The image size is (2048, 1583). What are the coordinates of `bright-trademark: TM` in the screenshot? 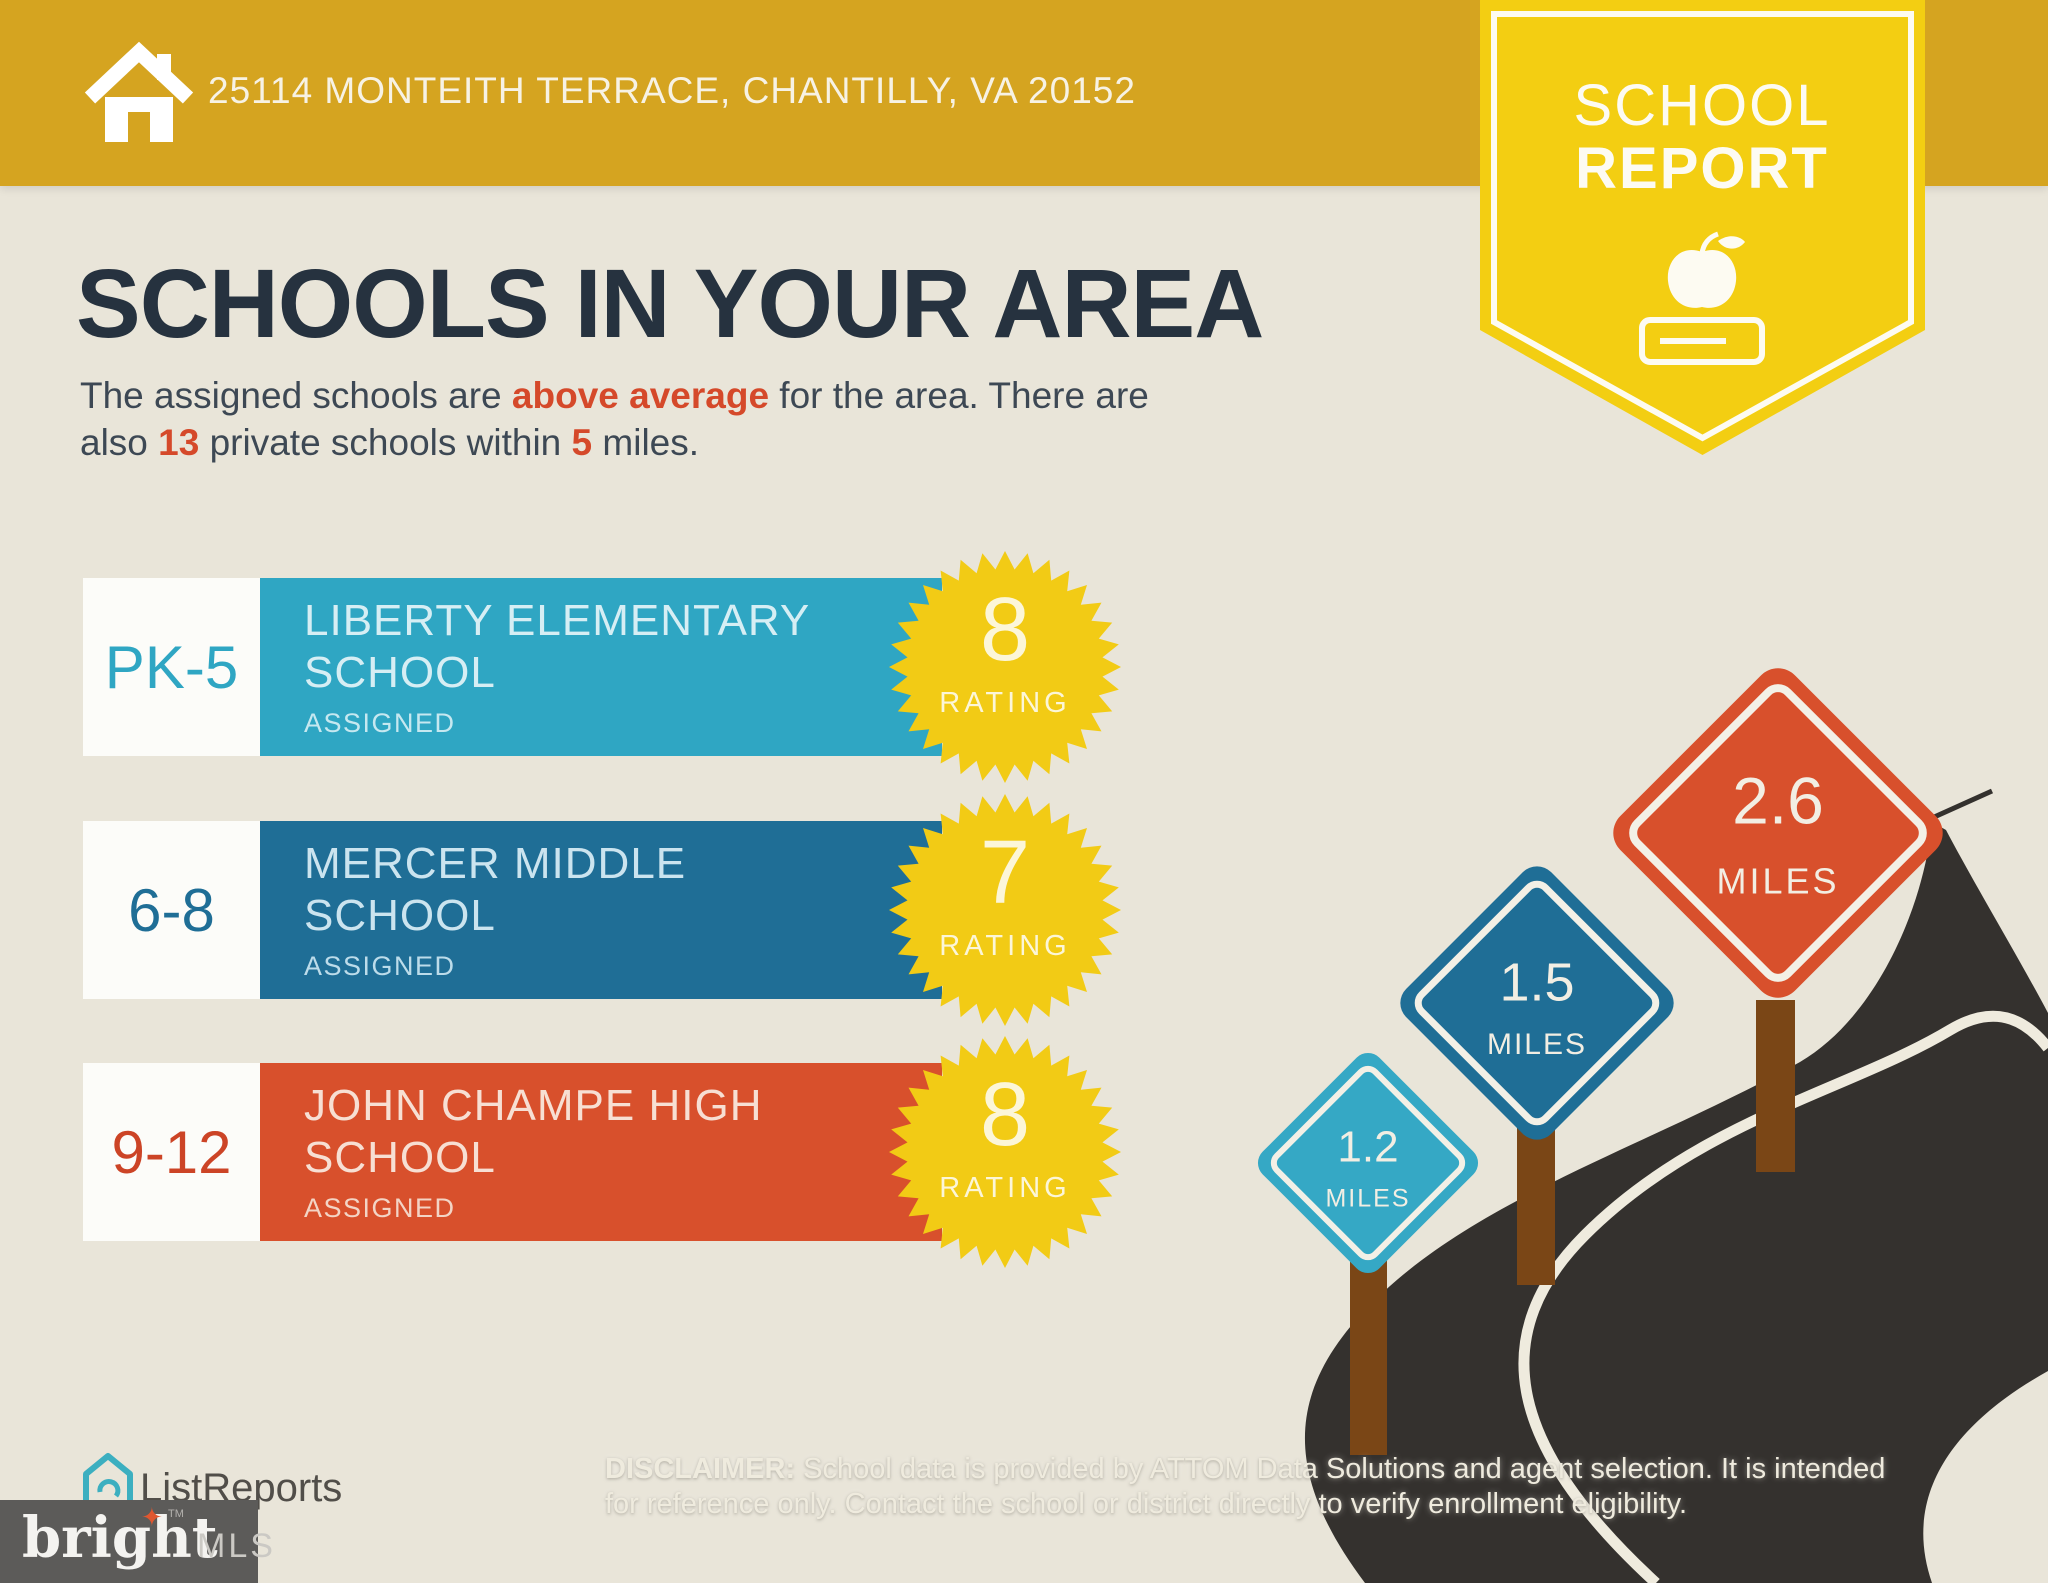 It's located at (176, 1514).